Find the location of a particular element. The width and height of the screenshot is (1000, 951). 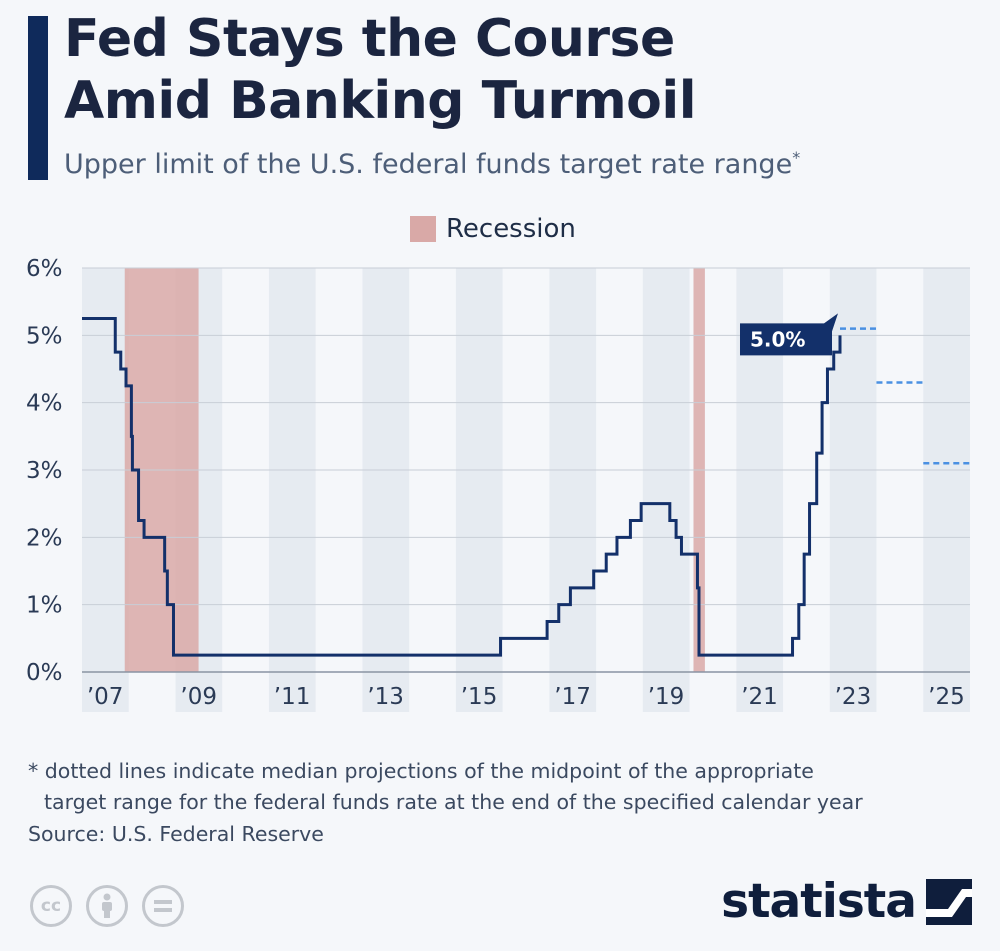

x-tick-label: ’23 is located at coordinates (853, 697).